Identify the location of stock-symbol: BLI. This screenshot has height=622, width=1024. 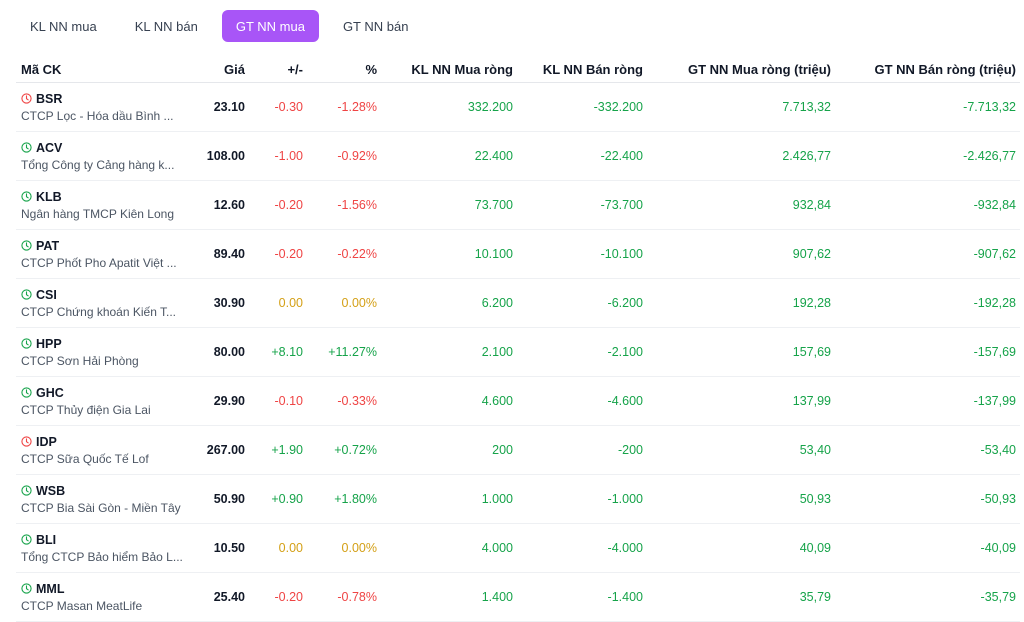
(46, 539).